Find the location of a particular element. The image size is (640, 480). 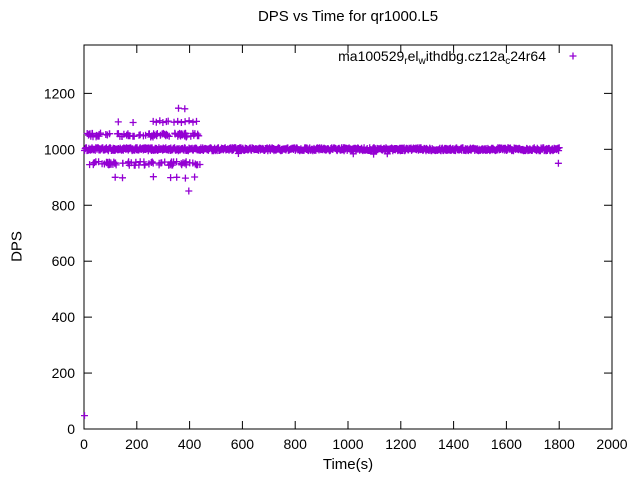

x-tick-label: 0 is located at coordinates (84, 444).